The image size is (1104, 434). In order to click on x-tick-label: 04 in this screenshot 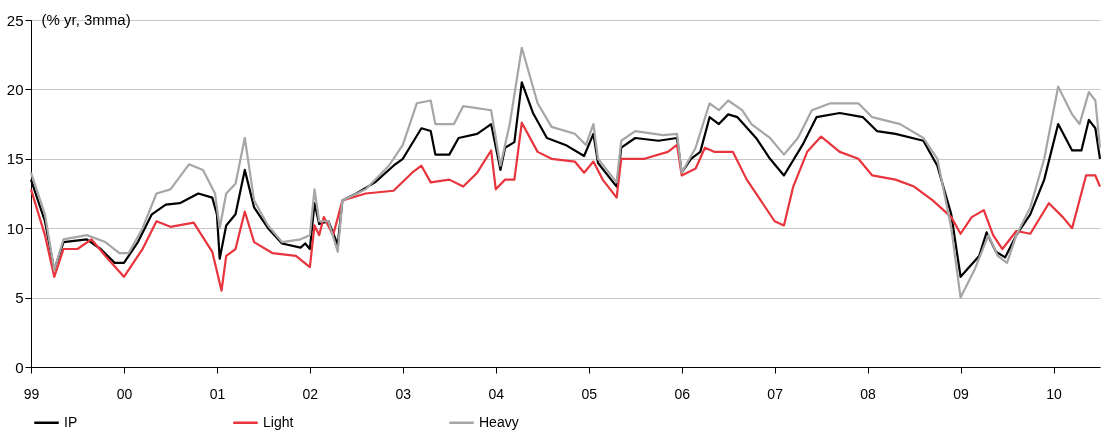, I will do `click(496, 393)`.